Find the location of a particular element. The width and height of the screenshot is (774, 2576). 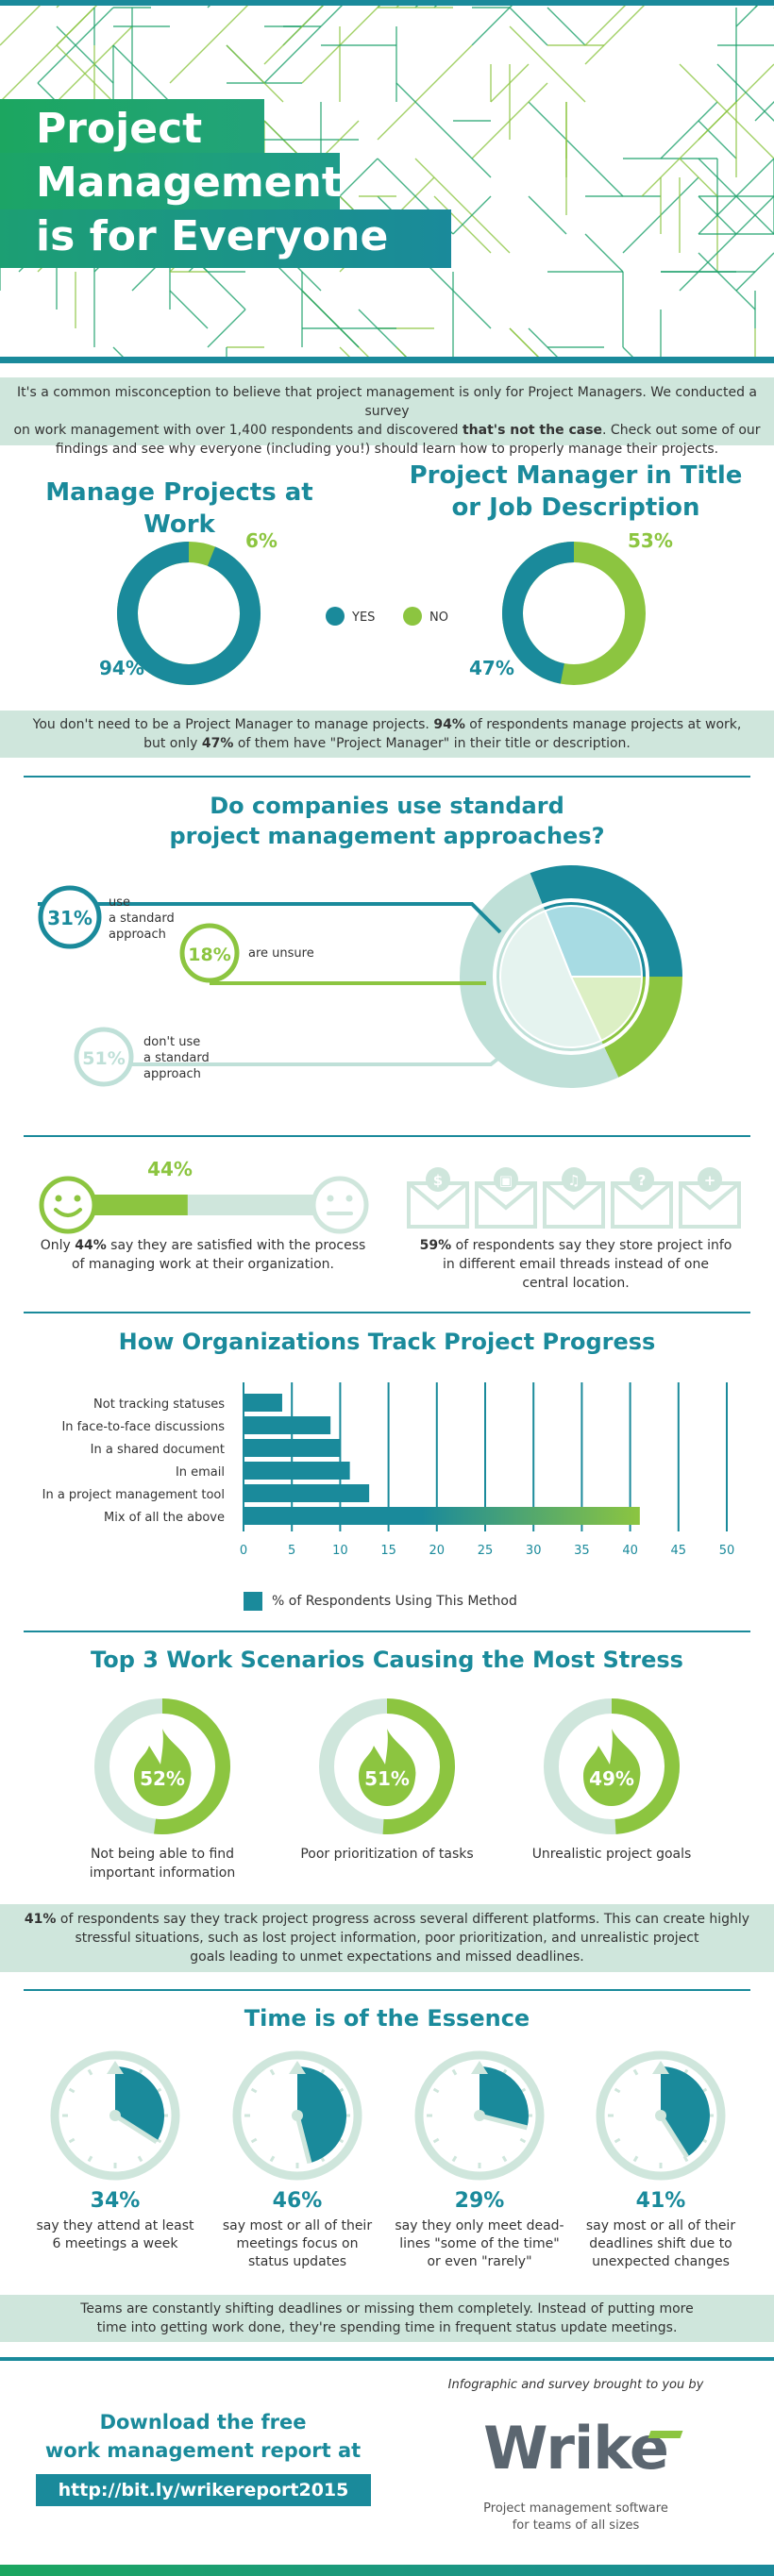

neutral-face-icon is located at coordinates (340, 1205).